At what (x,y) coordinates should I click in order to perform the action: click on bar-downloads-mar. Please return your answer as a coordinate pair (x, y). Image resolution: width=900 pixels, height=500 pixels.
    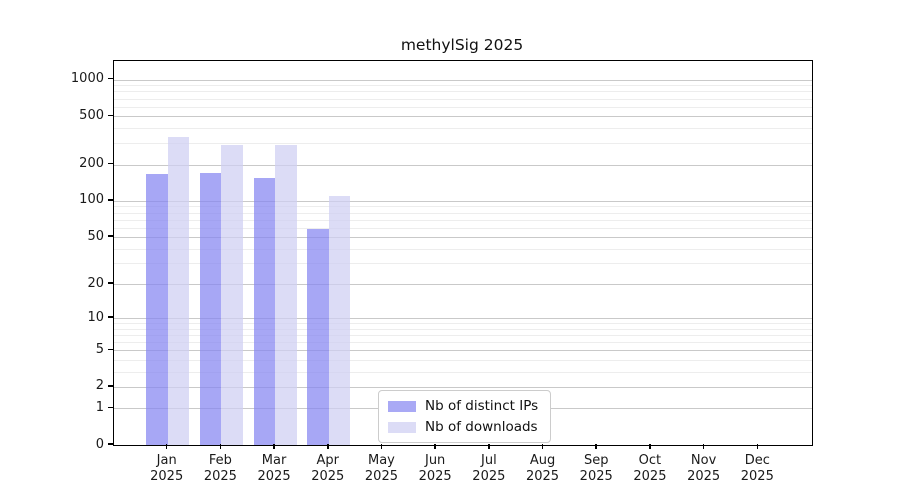
    Looking at the image, I should click on (286, 295).